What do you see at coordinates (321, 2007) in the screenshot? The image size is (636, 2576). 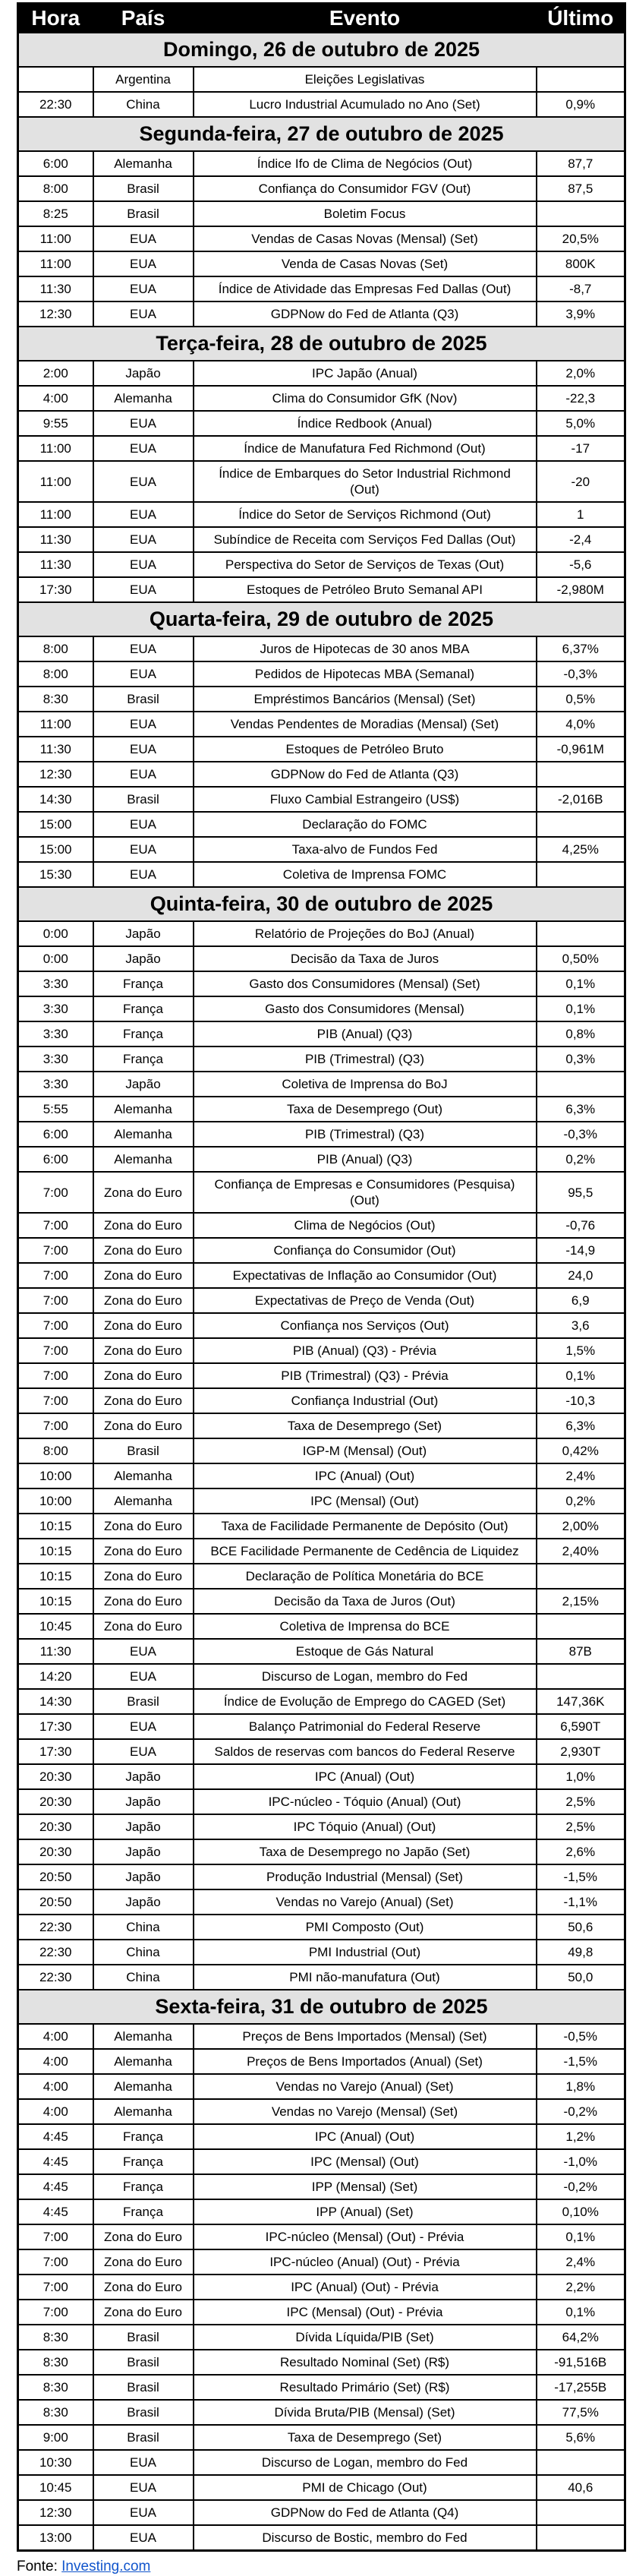 I see `day-header-row: Sexta-feira, 31 de outubro de 2025` at bounding box center [321, 2007].